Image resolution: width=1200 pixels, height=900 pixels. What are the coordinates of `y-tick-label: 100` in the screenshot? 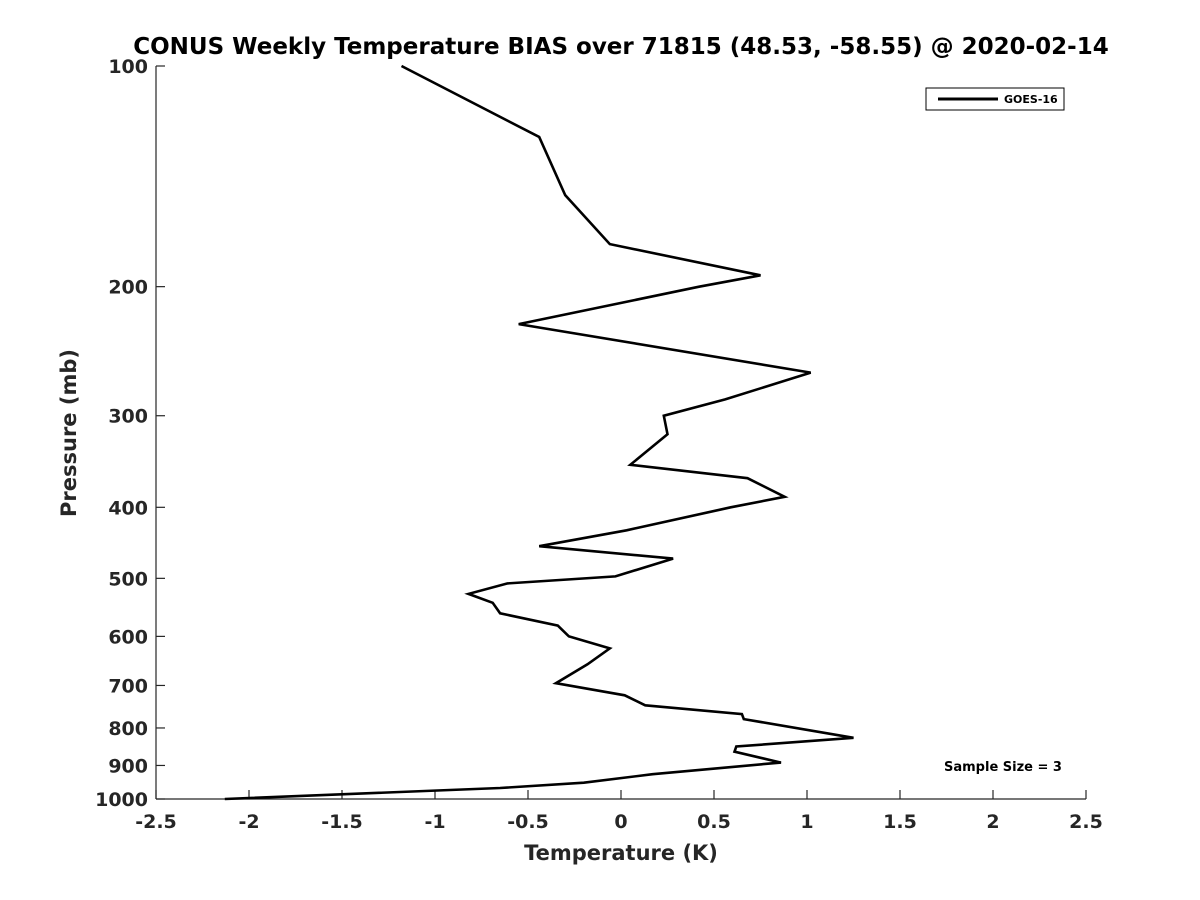 It's located at (128, 67).